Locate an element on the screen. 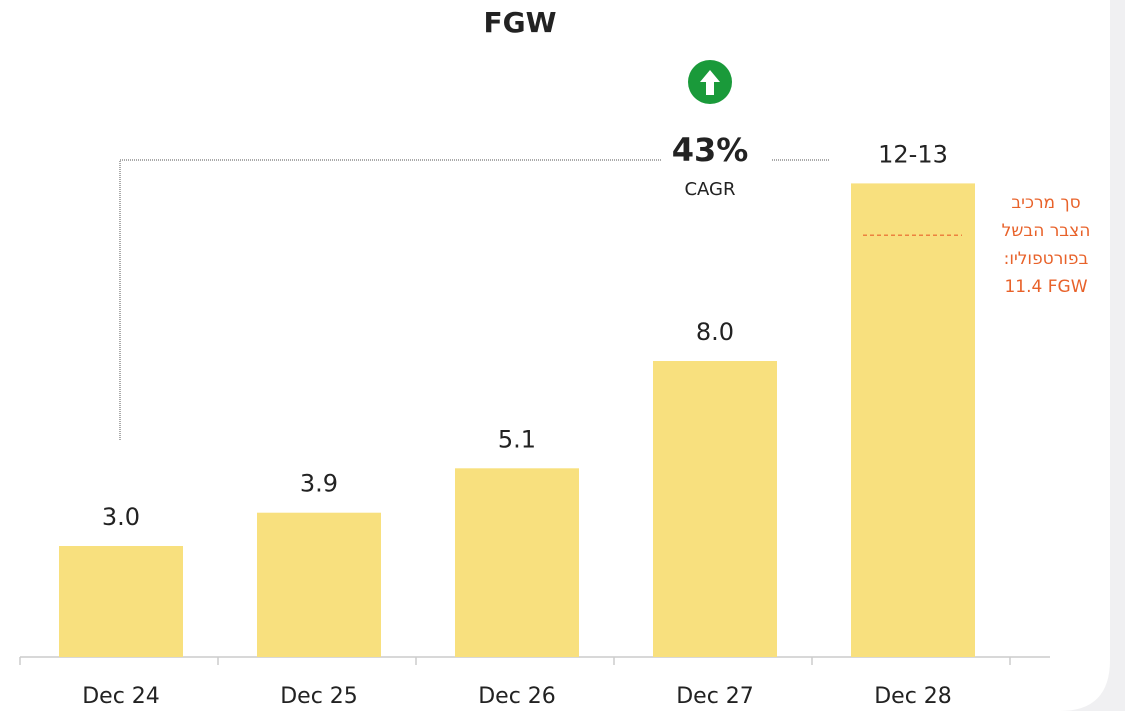  x-tick-label: Dec 25 is located at coordinates (319, 696).